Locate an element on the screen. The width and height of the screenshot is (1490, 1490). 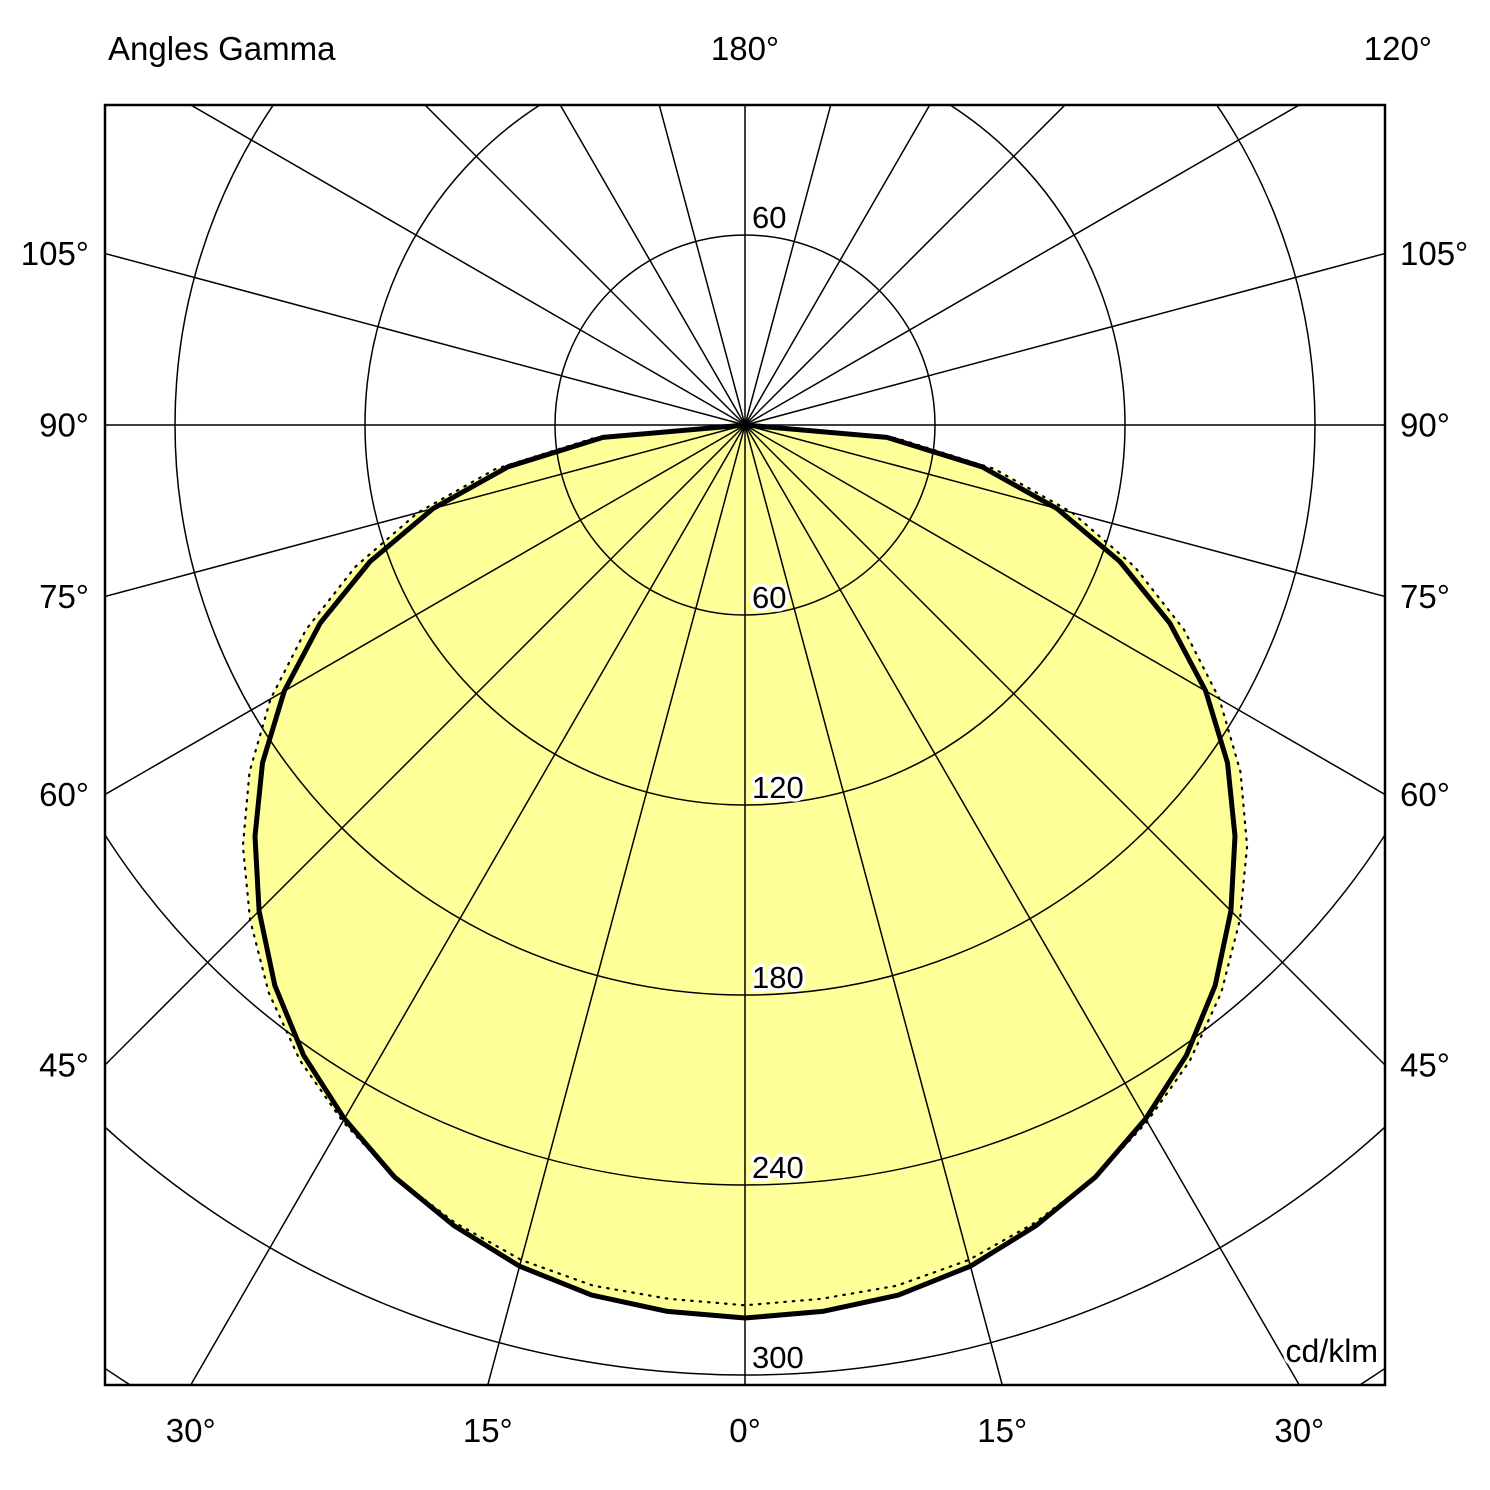
ring-label-top-60: 60 is located at coordinates (769, 217).